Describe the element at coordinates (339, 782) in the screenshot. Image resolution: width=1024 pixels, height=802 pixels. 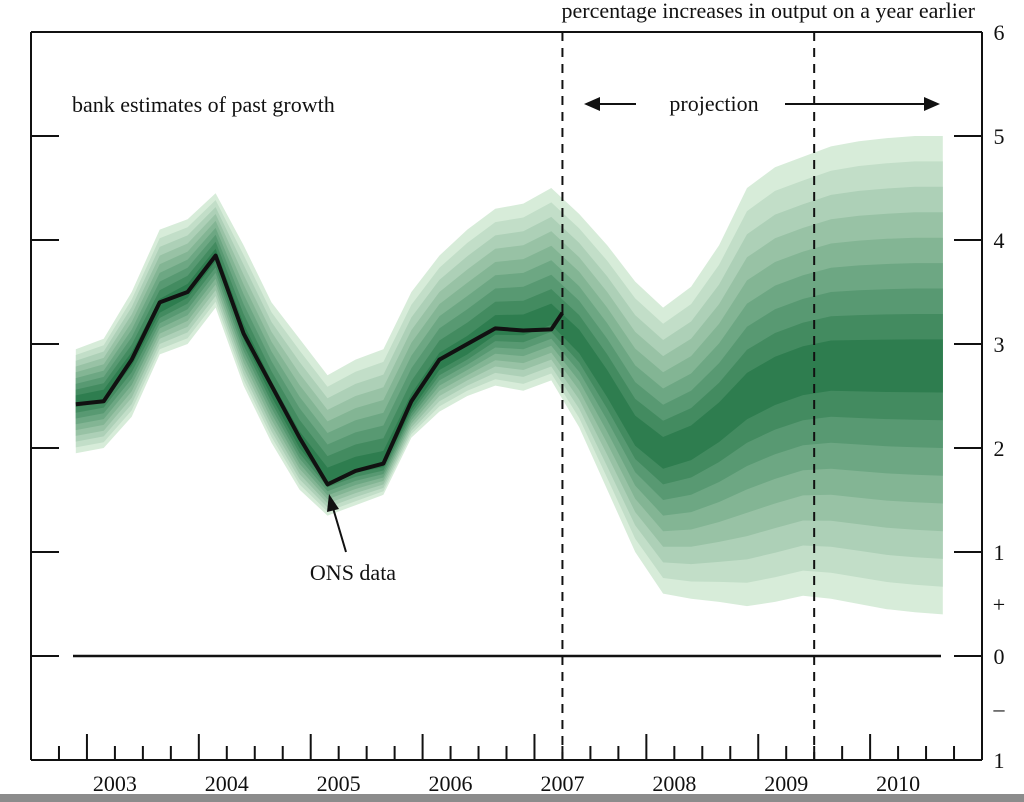
I see `x-tick-label: 2005` at that location.